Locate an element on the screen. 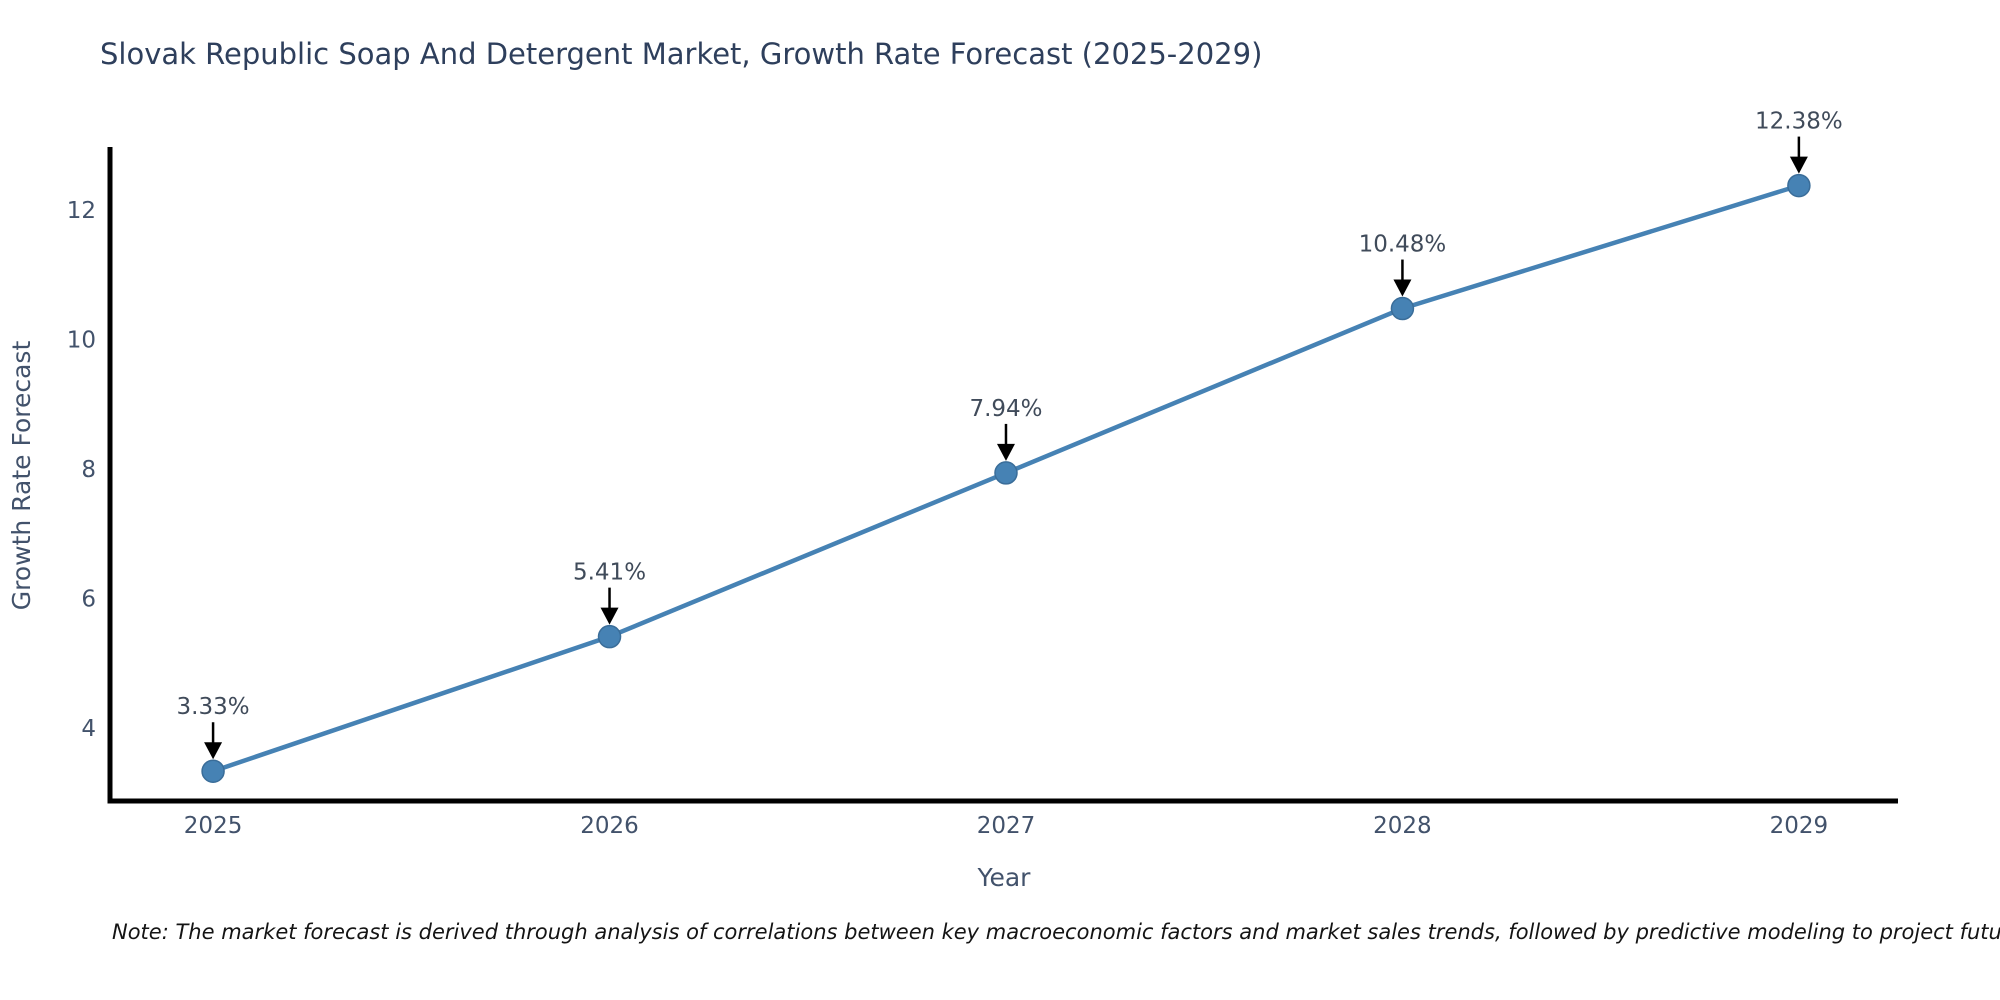  y-tick-label: 4 is located at coordinates (88, 729).